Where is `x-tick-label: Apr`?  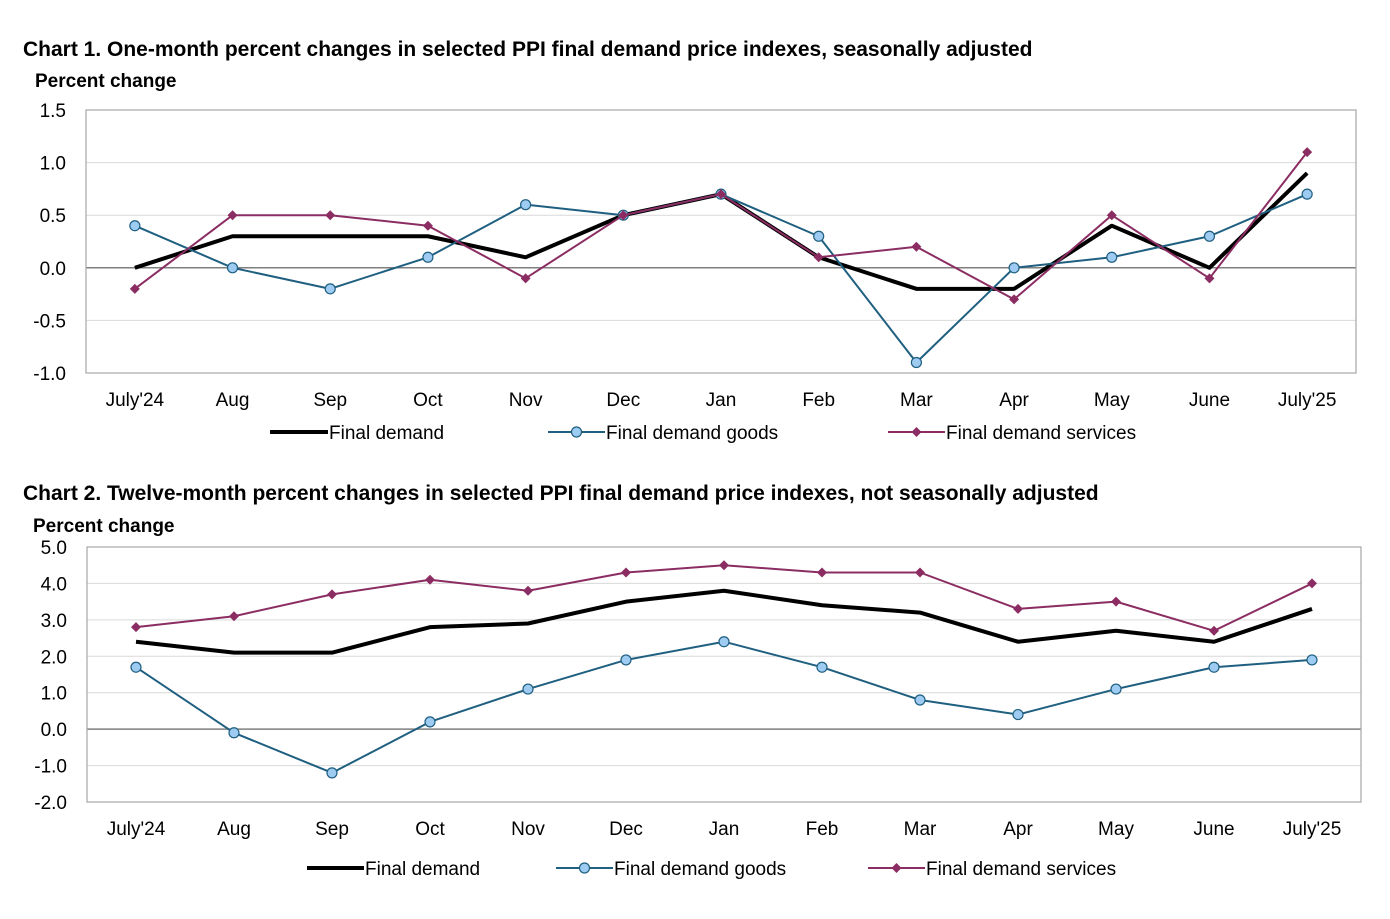 x-tick-label: Apr is located at coordinates (1014, 400).